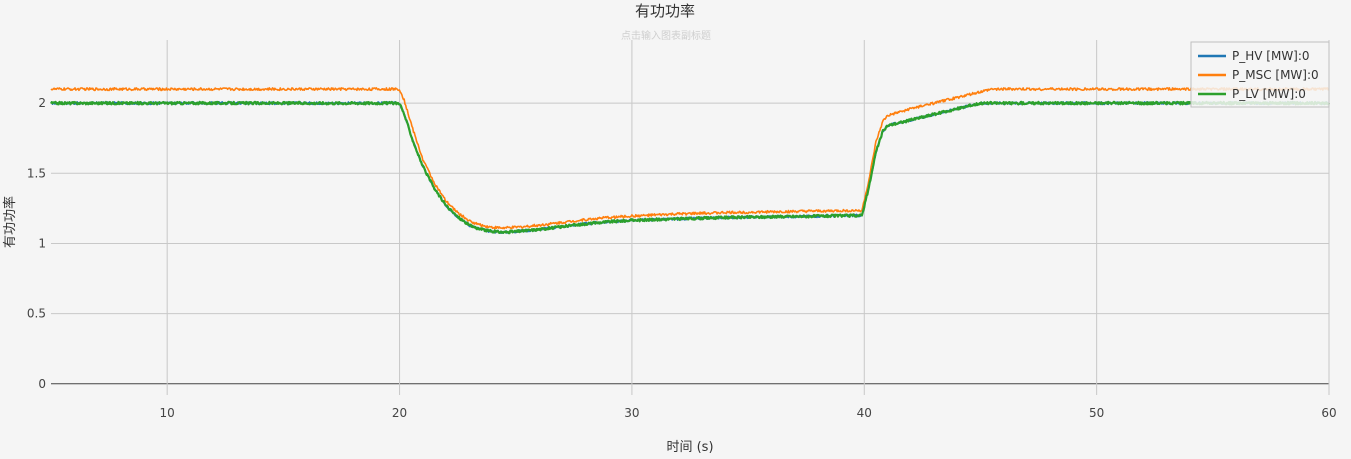  Describe the element at coordinates (1096, 413) in the screenshot. I see `x-tick-label: 50` at that location.